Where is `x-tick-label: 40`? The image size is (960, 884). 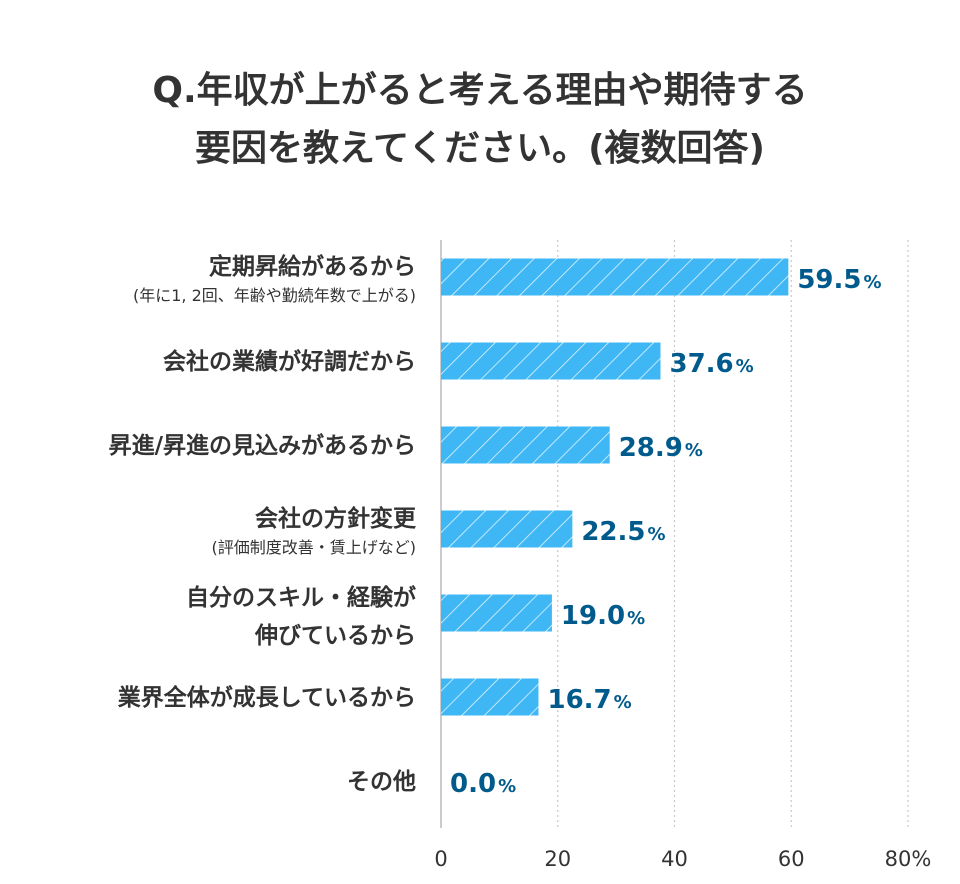 x-tick-label: 40 is located at coordinates (674, 859).